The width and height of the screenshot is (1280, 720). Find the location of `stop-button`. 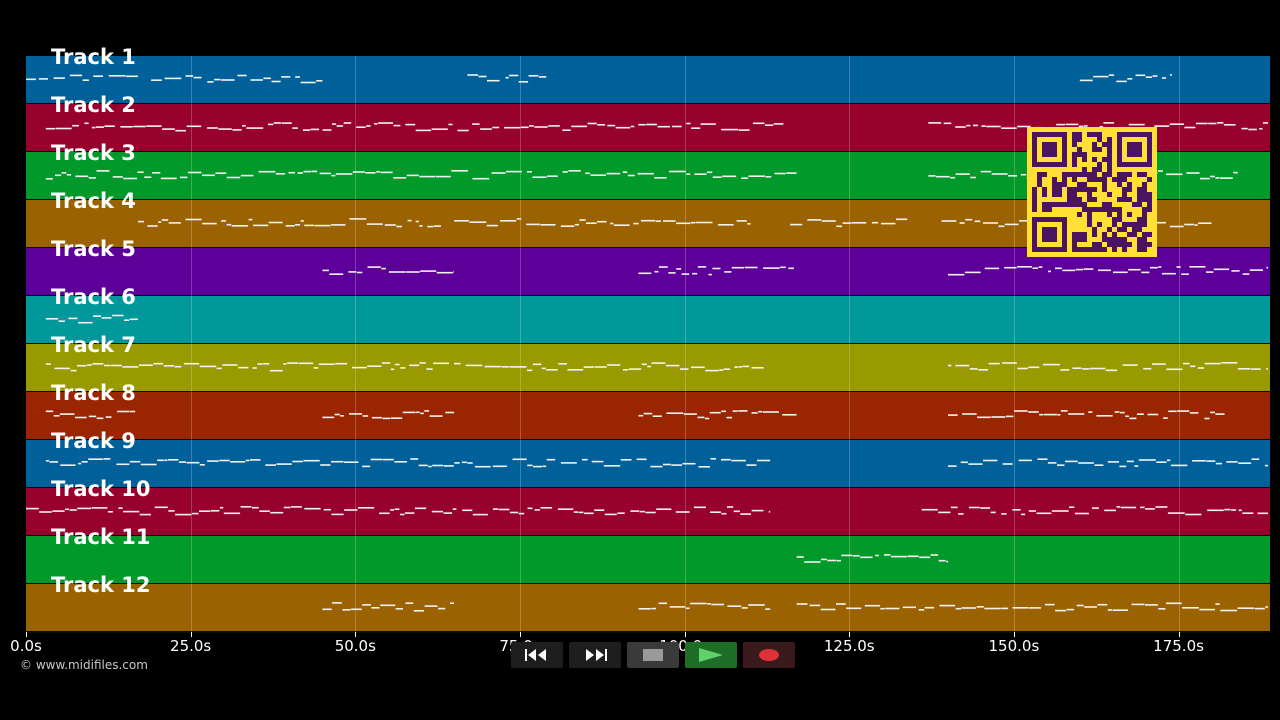

stop-button is located at coordinates (653, 655).